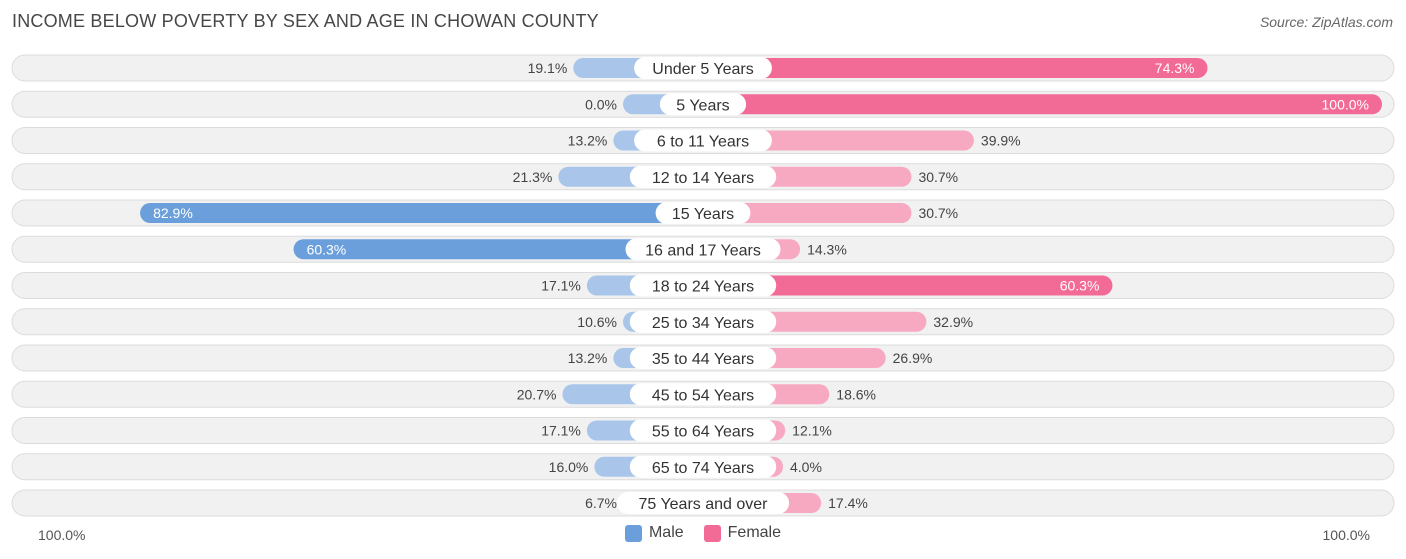 This screenshot has height=559, width=1406. What do you see at coordinates (537, 394) in the screenshot?
I see `male-value-label: 20.7%` at bounding box center [537, 394].